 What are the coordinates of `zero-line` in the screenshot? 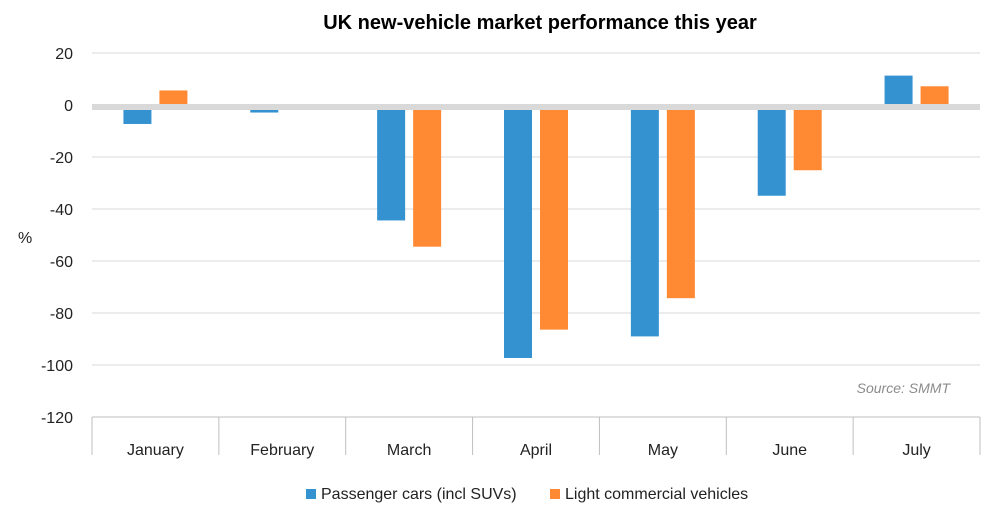 It's located at (536, 107).